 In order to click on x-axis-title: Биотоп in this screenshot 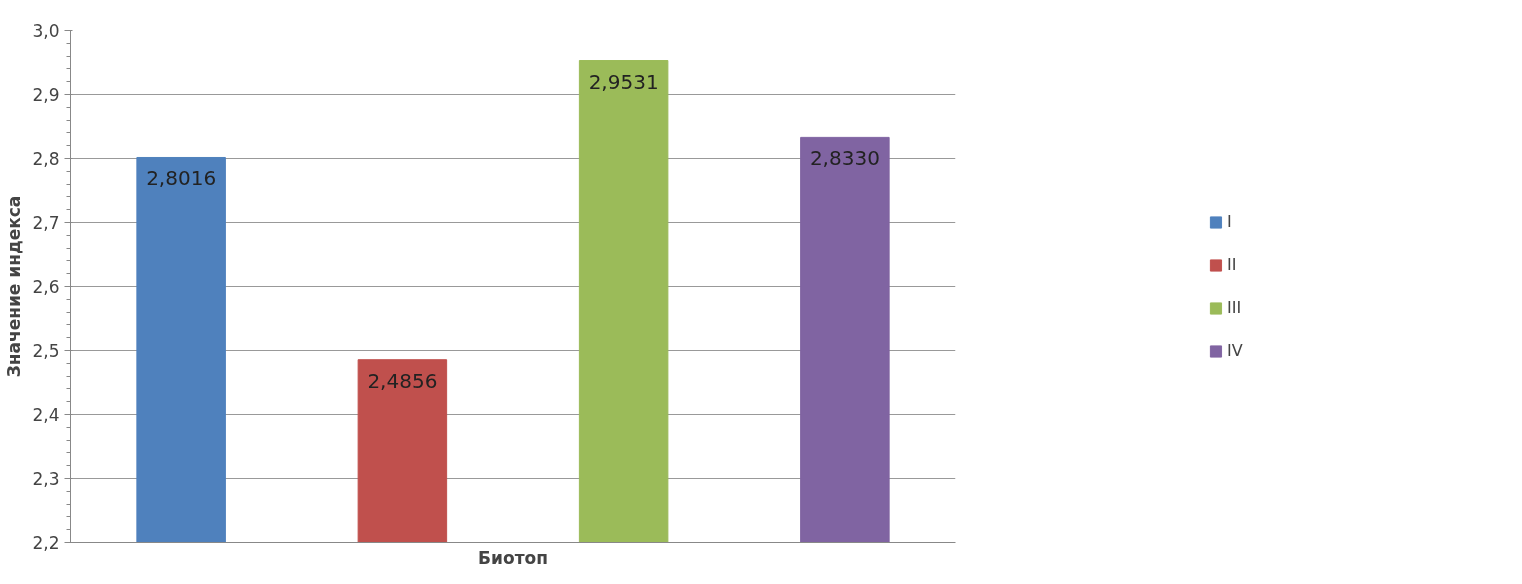, I will do `click(513, 557)`.